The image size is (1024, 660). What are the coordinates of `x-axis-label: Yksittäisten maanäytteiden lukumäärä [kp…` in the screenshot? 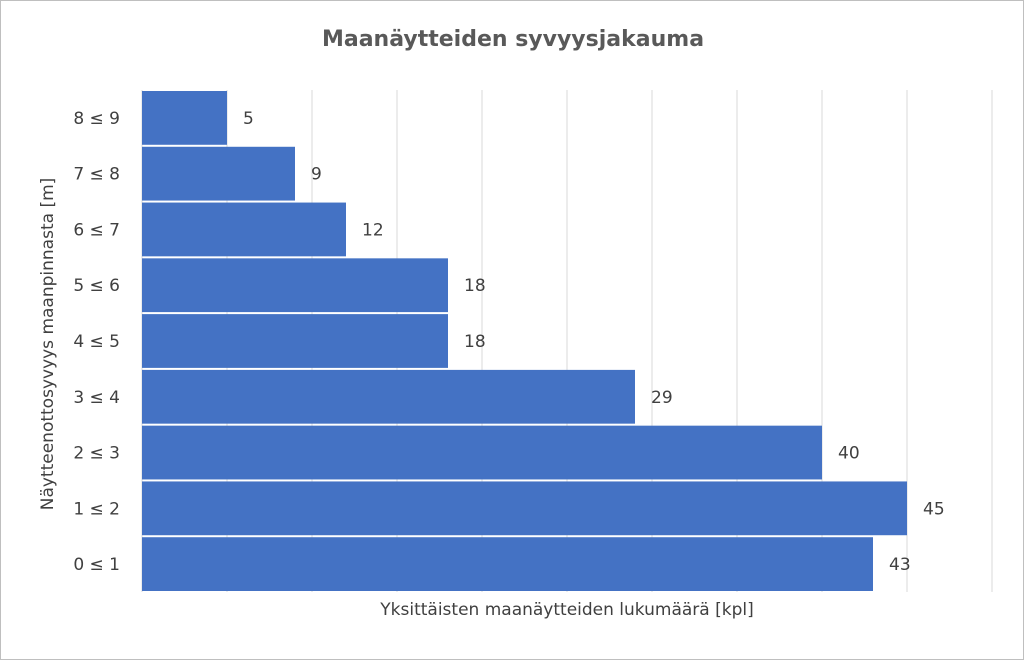 It's located at (567, 610).